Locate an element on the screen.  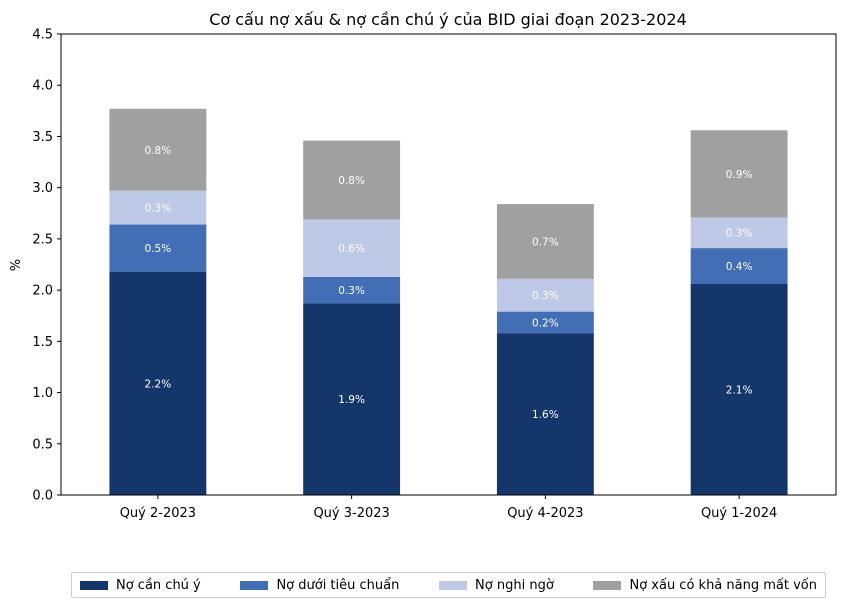
x-tick-label: Quý 3-2023 is located at coordinates (351, 513).